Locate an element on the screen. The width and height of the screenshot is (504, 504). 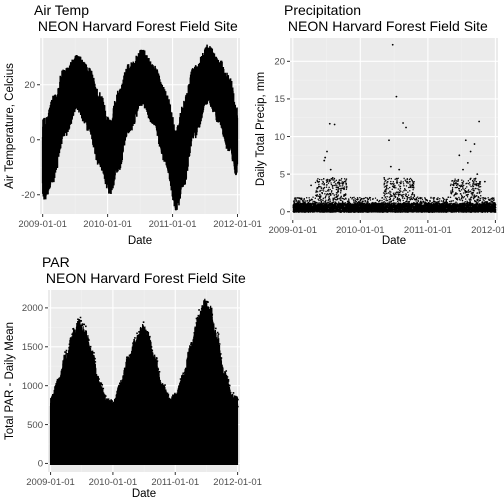
air-temp-y-axis-label: Air Temperature, Celcius is located at coordinates (10, 126).